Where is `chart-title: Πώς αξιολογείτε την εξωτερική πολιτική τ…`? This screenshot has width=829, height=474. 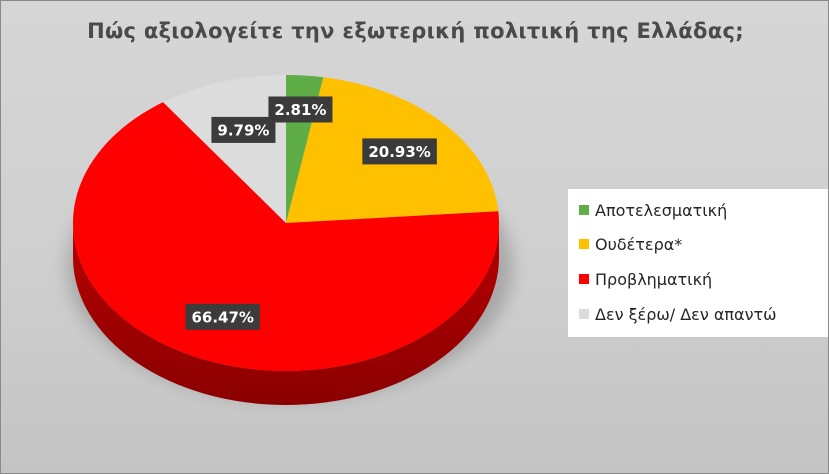 chart-title: Πώς αξιολογείτε την εξωτερική πολιτική τ… is located at coordinates (415, 31).